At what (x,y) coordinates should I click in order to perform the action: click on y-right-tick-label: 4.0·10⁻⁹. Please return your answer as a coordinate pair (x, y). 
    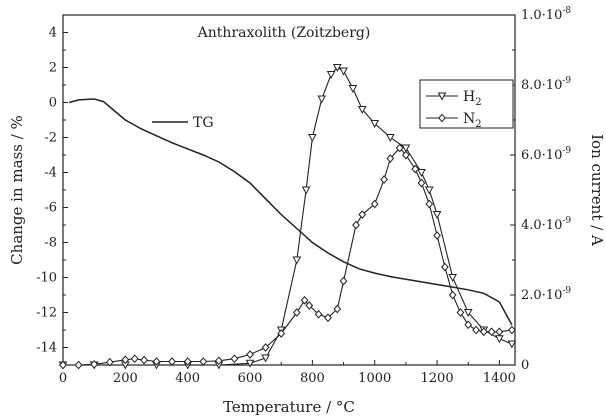
    Looking at the image, I should click on (546, 224).